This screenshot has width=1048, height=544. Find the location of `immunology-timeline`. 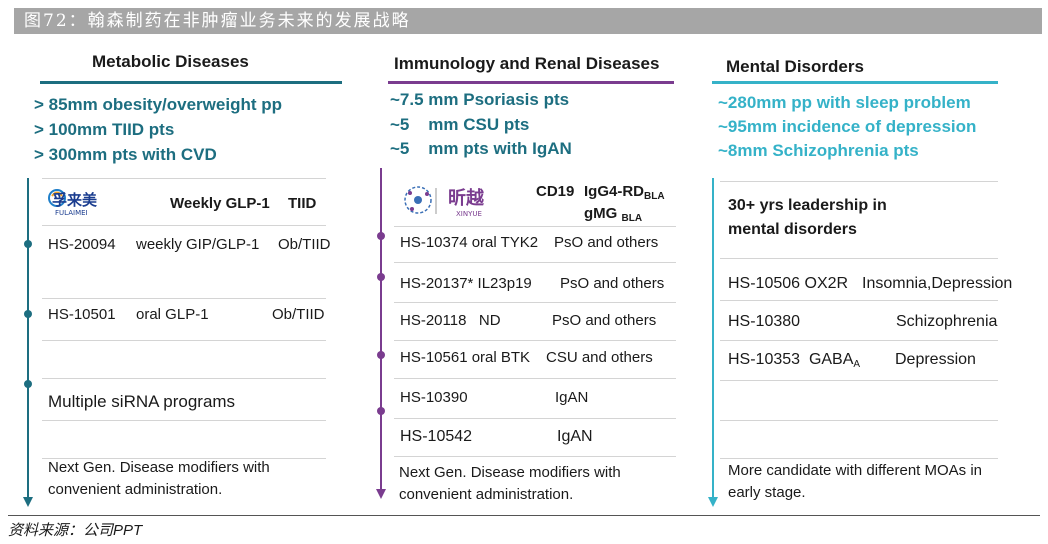

immunology-timeline is located at coordinates (381, 329).